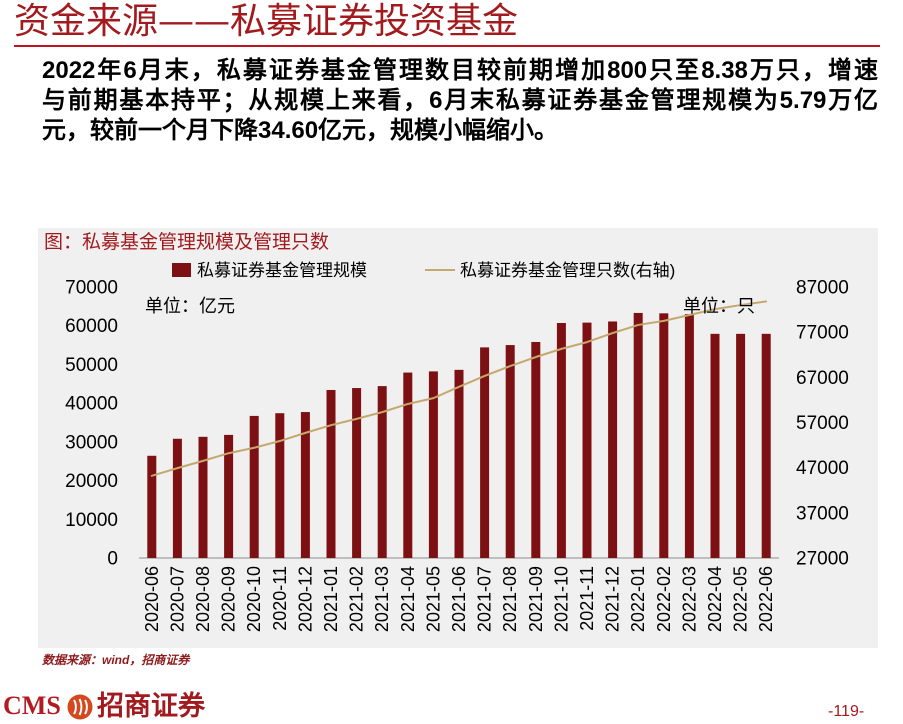 The width and height of the screenshot is (903, 724). I want to click on right-axis-unit-label: 单位：只, so click(719, 306).